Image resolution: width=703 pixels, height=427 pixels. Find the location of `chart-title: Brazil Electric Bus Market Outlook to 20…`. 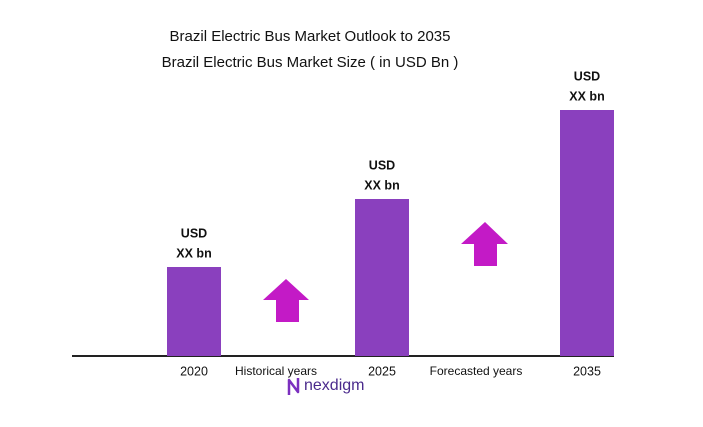

chart-title: Brazil Electric Bus Market Outlook to 20… is located at coordinates (310, 36).